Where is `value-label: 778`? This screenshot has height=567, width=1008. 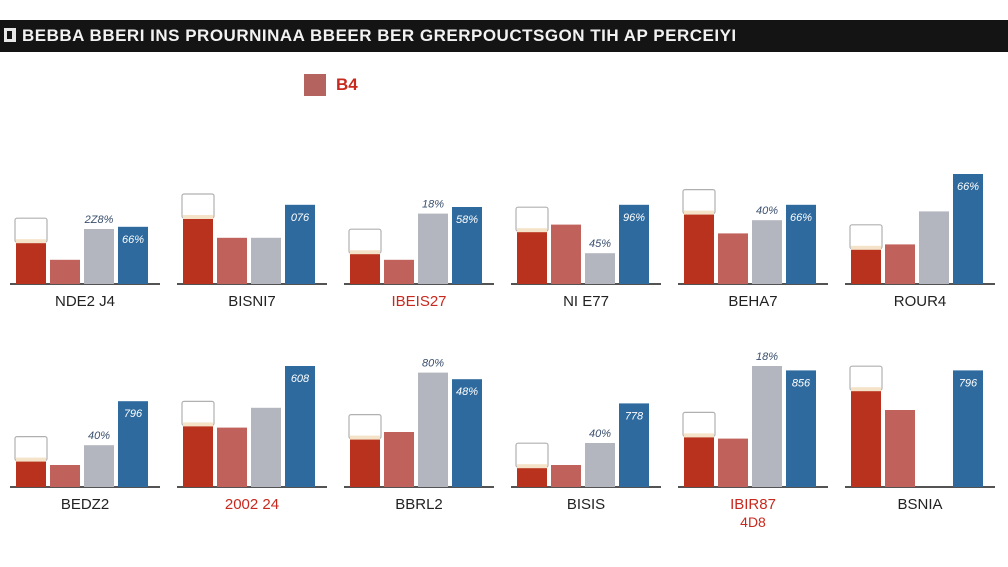
value-label: 778 is located at coordinates (634, 416).